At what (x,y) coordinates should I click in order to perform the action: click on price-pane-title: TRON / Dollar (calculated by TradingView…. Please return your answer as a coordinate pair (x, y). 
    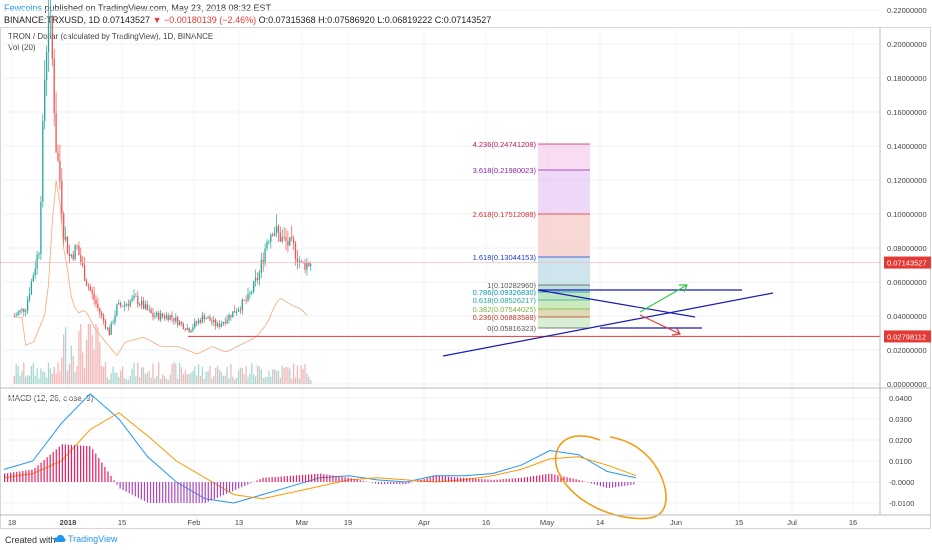
    Looking at the image, I should click on (111, 36).